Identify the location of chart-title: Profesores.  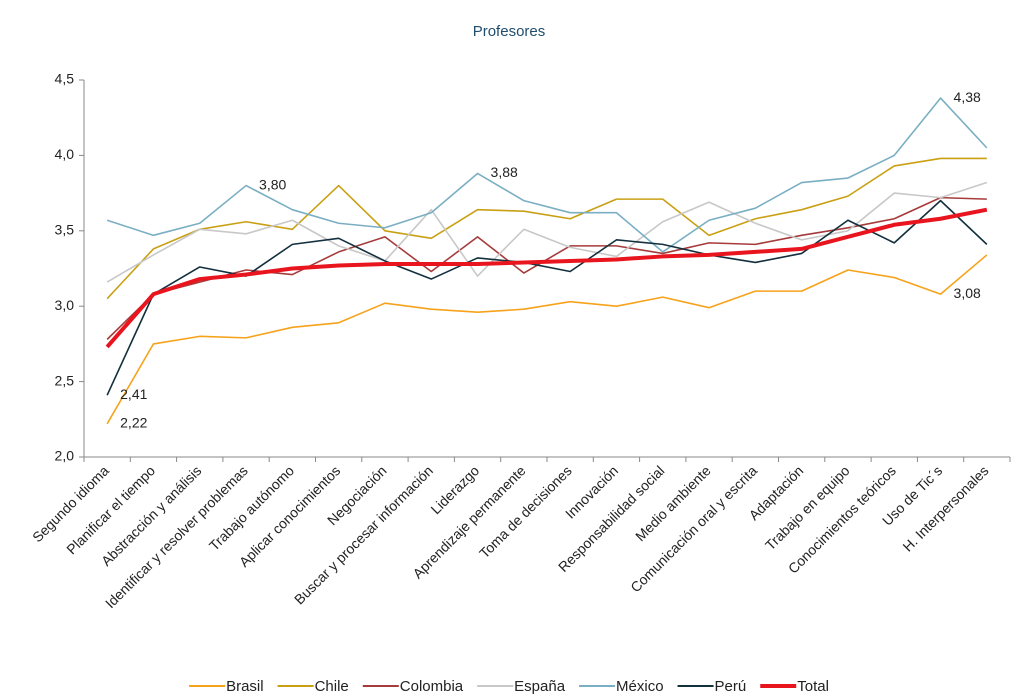
(509, 31).